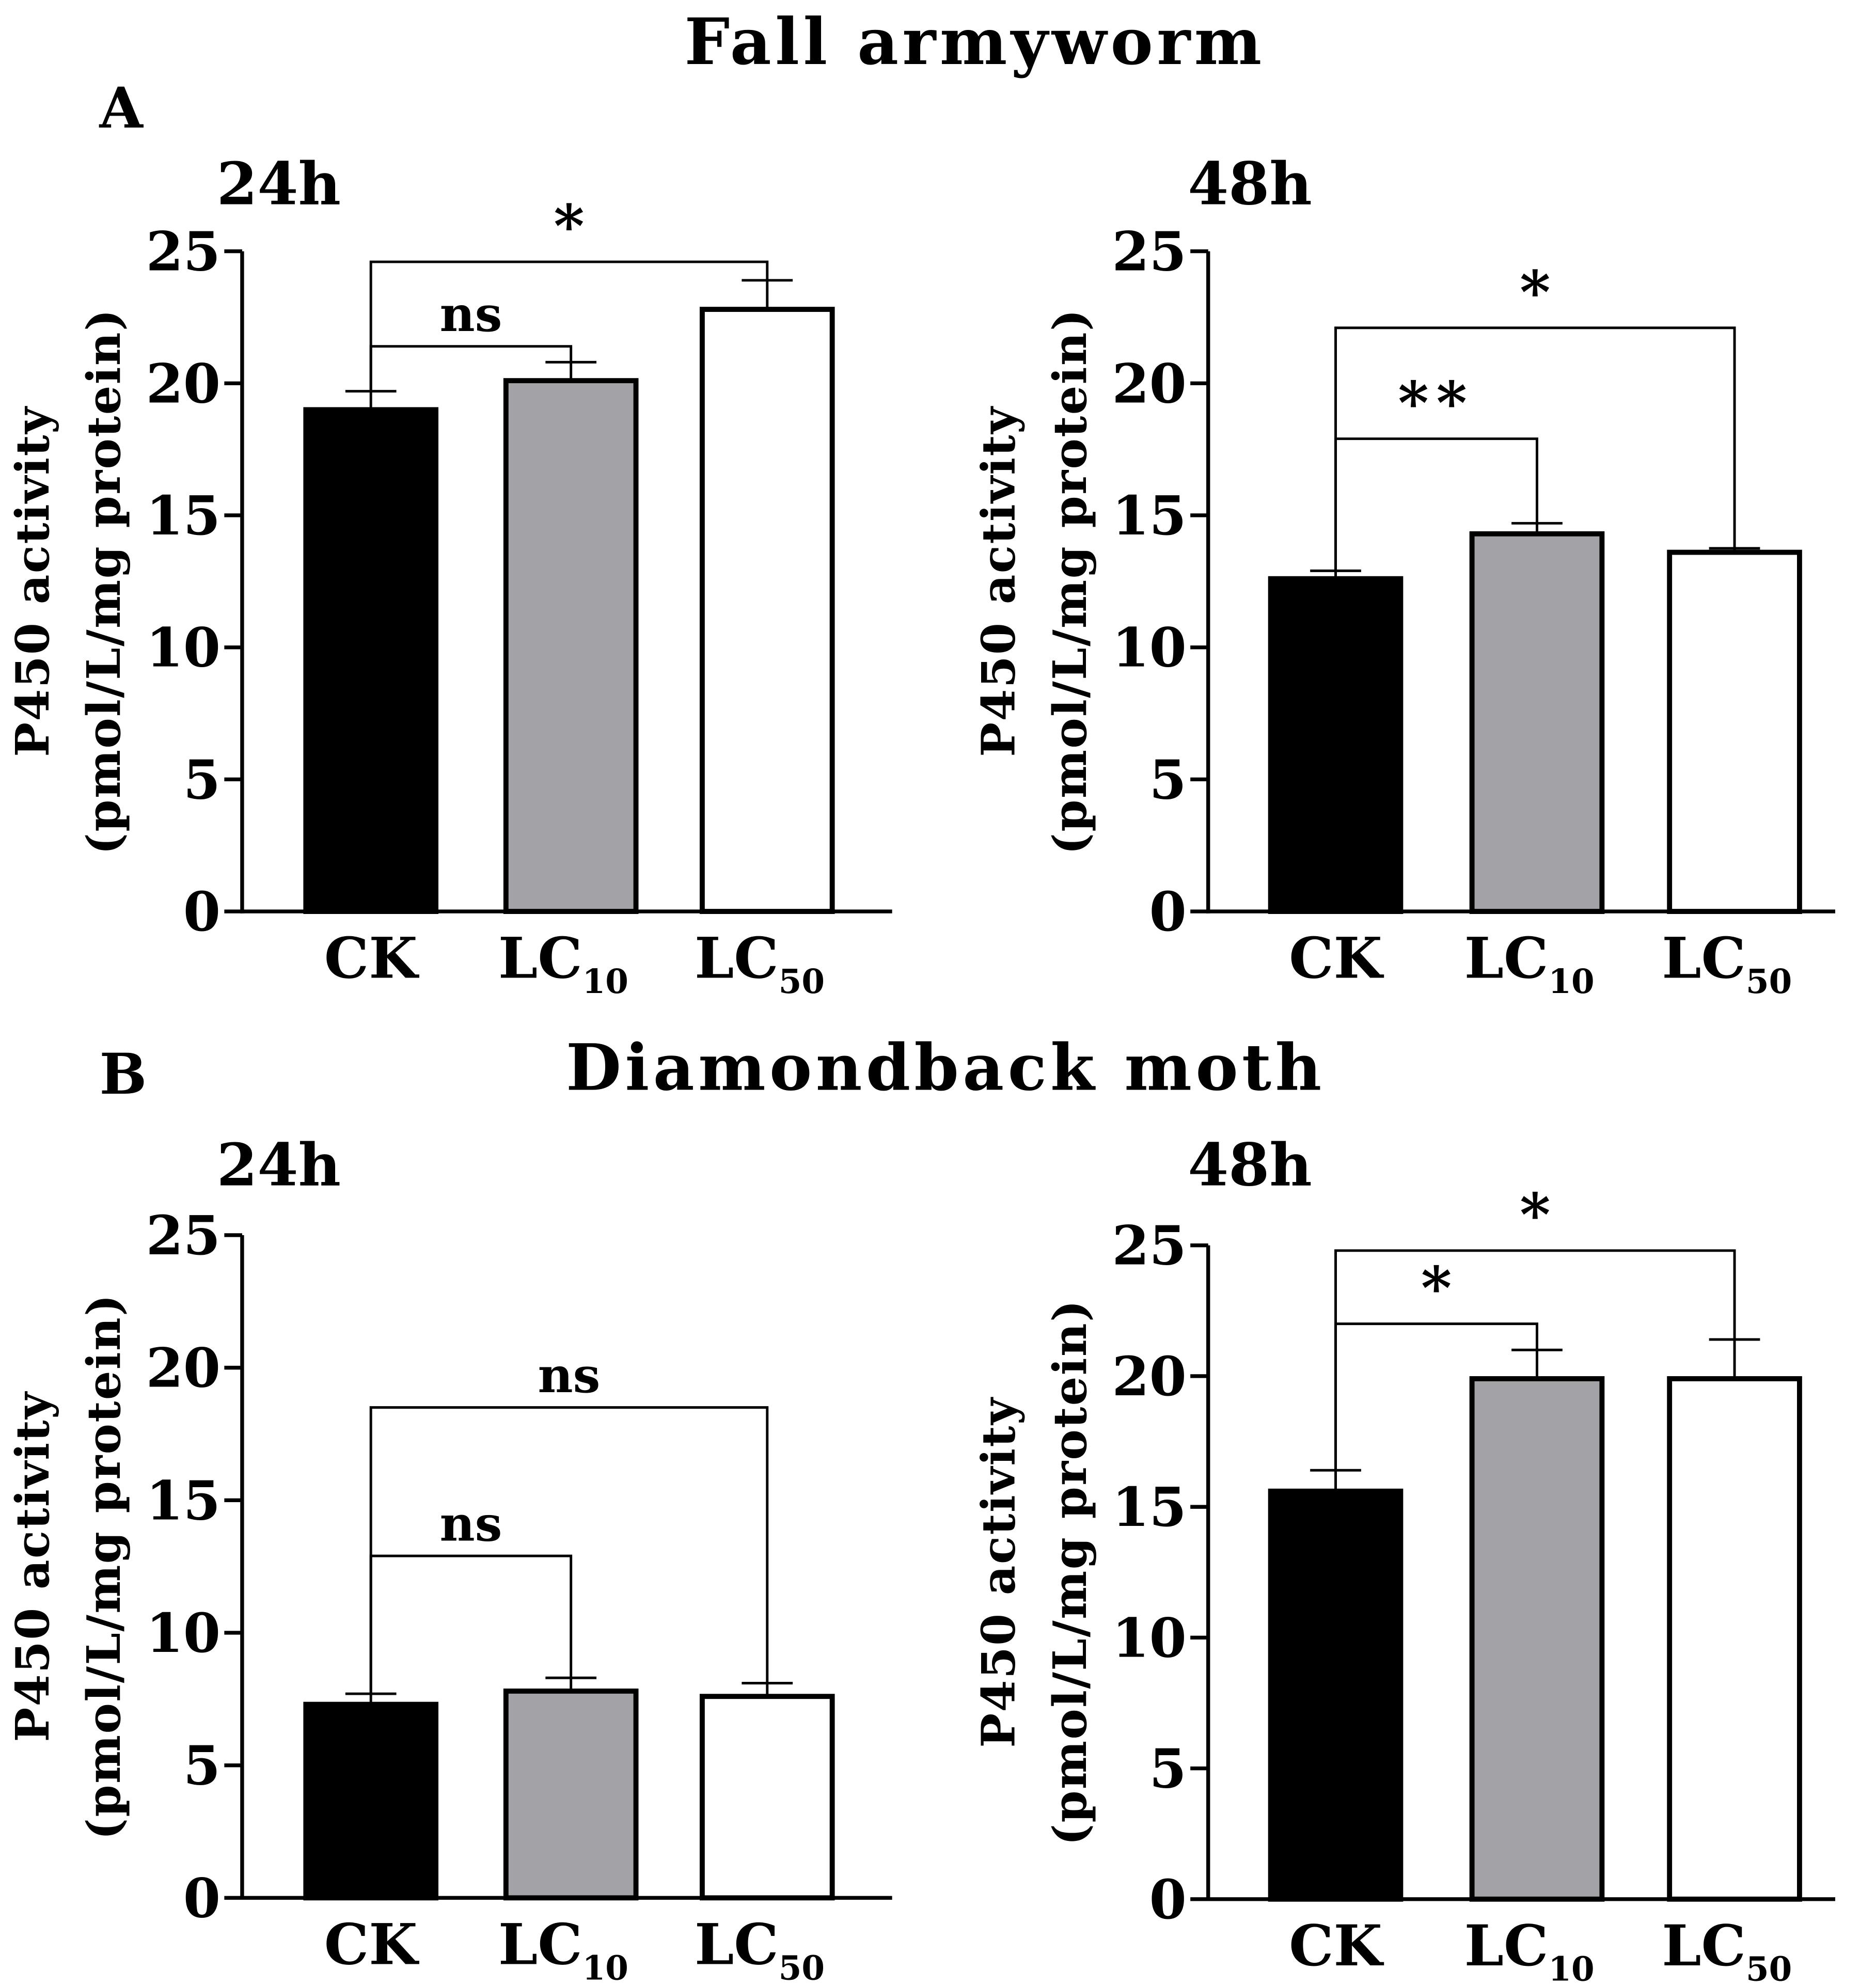  Describe the element at coordinates (976, 42) in the screenshot. I see `section-a-title: Fall armyworm` at that location.